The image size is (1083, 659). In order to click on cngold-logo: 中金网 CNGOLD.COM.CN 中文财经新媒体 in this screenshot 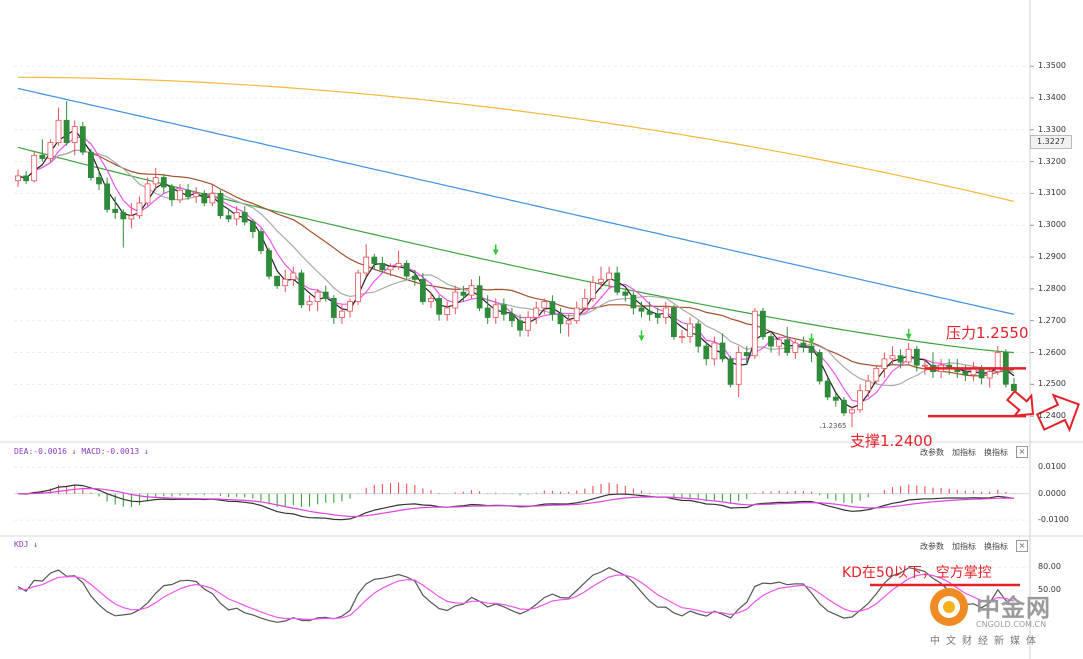, I will do `click(1003, 617)`.